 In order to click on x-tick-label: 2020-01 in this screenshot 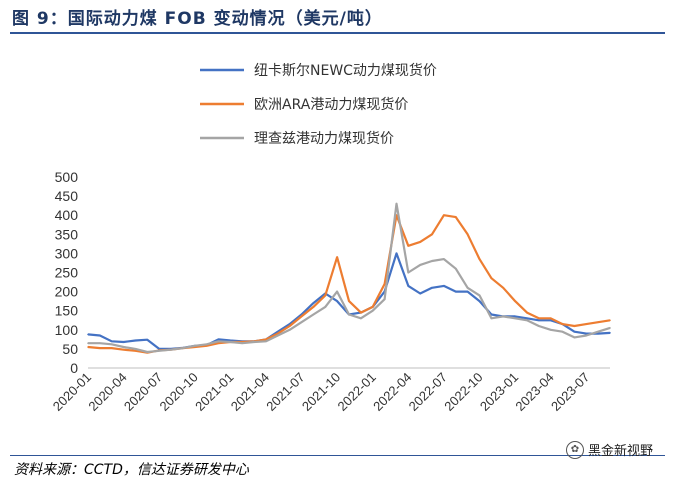, I will do `click(72, 392)`.